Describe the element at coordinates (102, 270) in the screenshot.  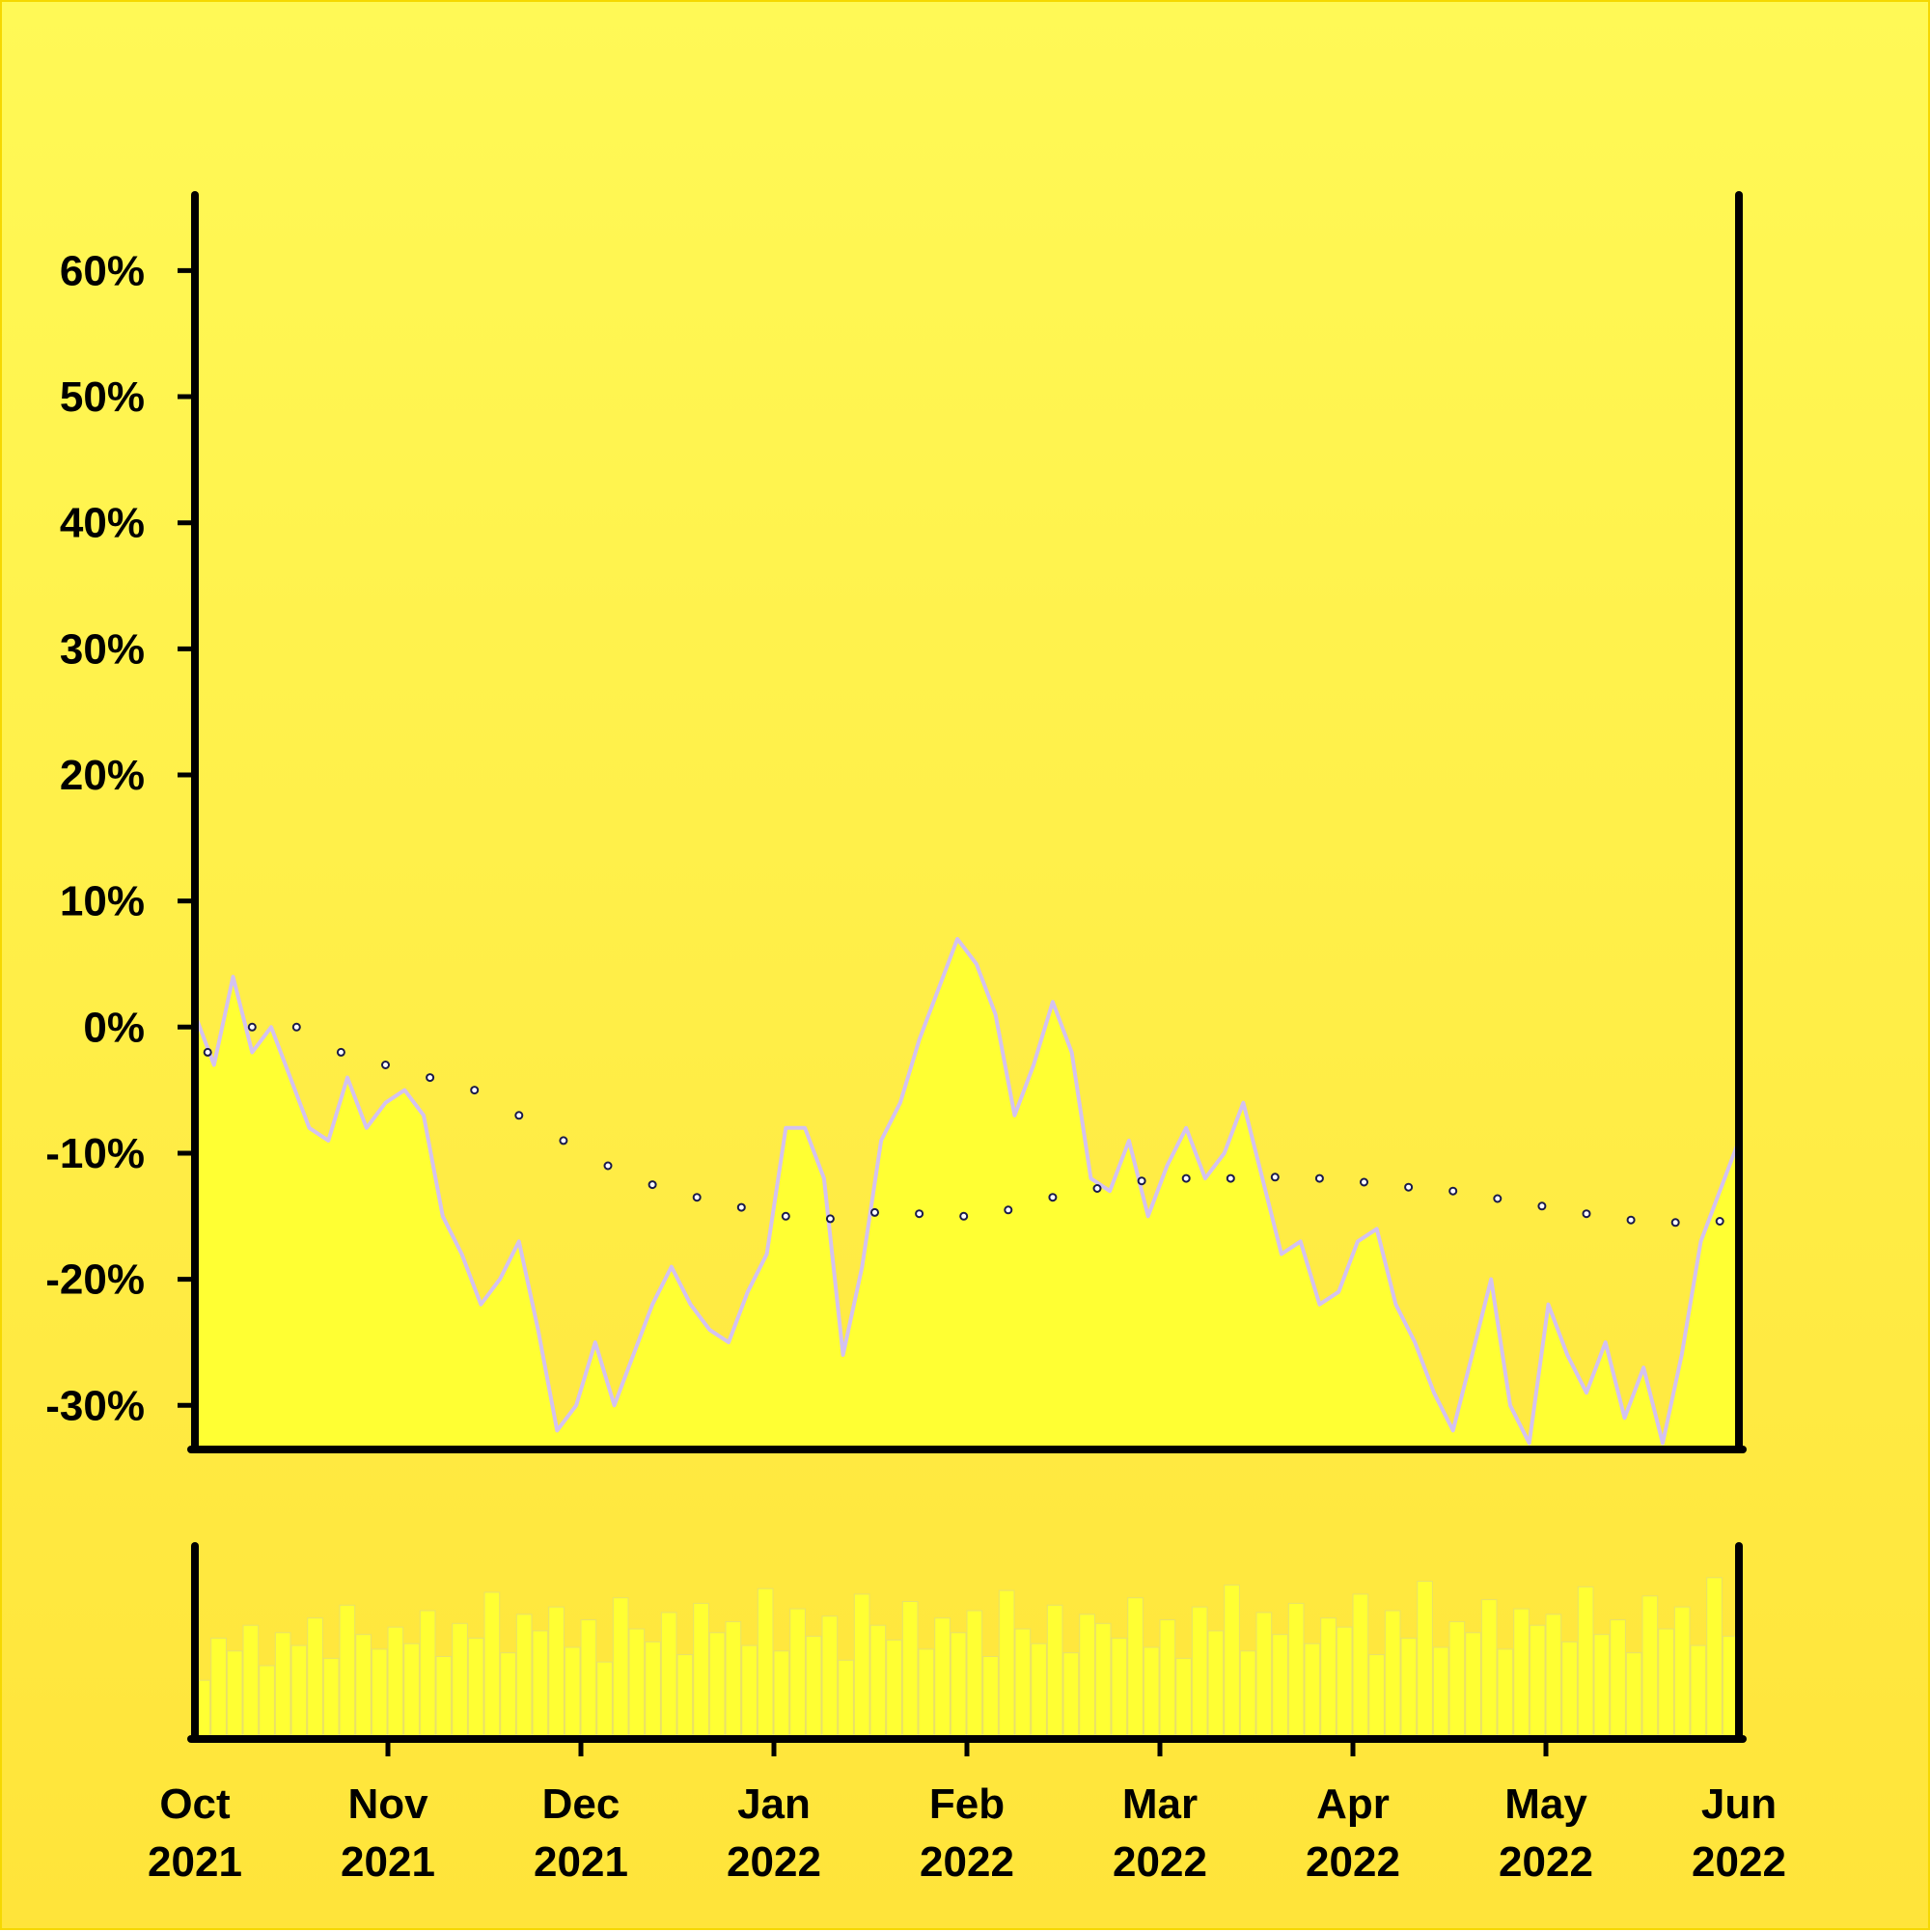
I see `y-tick-label: 60%` at that location.